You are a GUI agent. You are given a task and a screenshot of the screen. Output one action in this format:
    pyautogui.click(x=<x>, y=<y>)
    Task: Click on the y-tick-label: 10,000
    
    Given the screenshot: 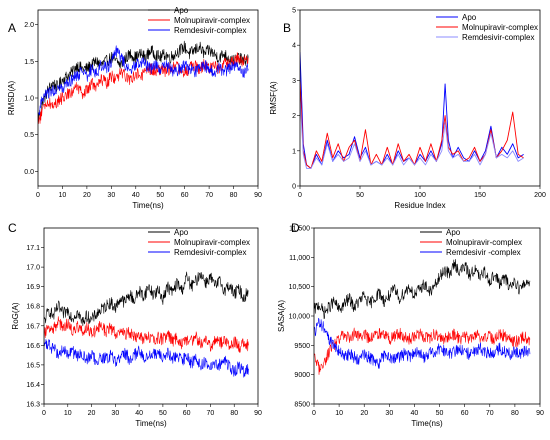 What is the action you would take?
    pyautogui.click(x=300, y=317)
    